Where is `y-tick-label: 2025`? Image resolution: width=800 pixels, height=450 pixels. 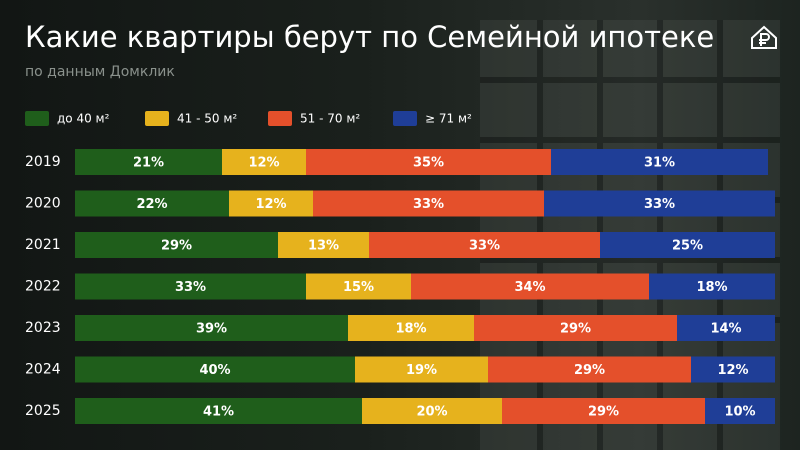 y-tick-label: 2025 is located at coordinates (43, 411).